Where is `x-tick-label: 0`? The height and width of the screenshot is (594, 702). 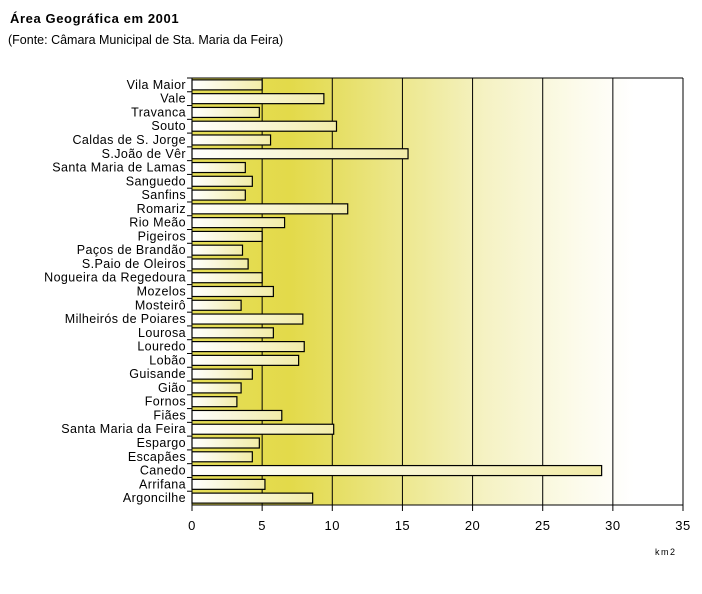
x-tick-label: 0 is located at coordinates (192, 525).